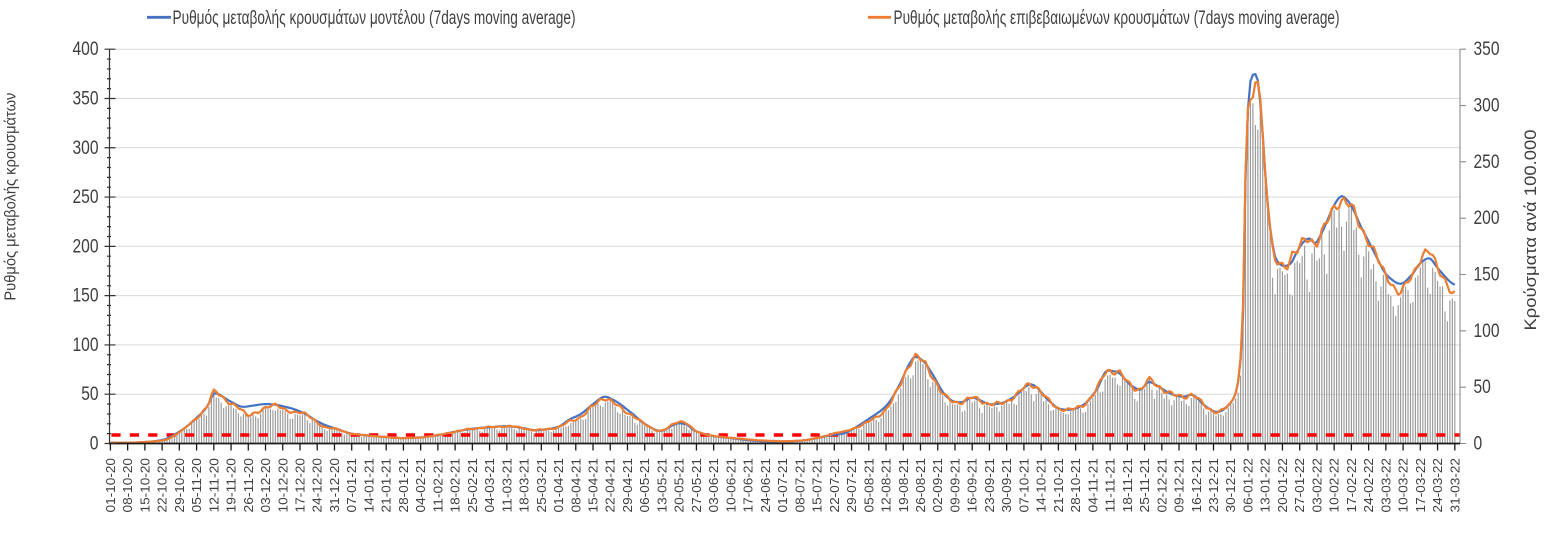 This screenshot has height=541, width=1555. What do you see at coordinates (231, 485) in the screenshot?
I see `svg-text: 19-11-20` at bounding box center [231, 485].